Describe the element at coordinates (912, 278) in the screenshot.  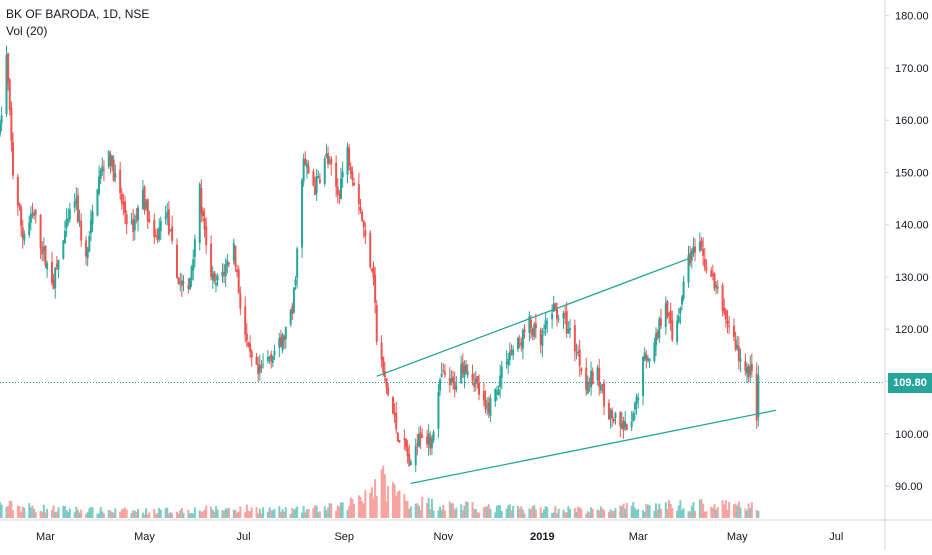
I see `price-tick-label: 130.00` at that location.